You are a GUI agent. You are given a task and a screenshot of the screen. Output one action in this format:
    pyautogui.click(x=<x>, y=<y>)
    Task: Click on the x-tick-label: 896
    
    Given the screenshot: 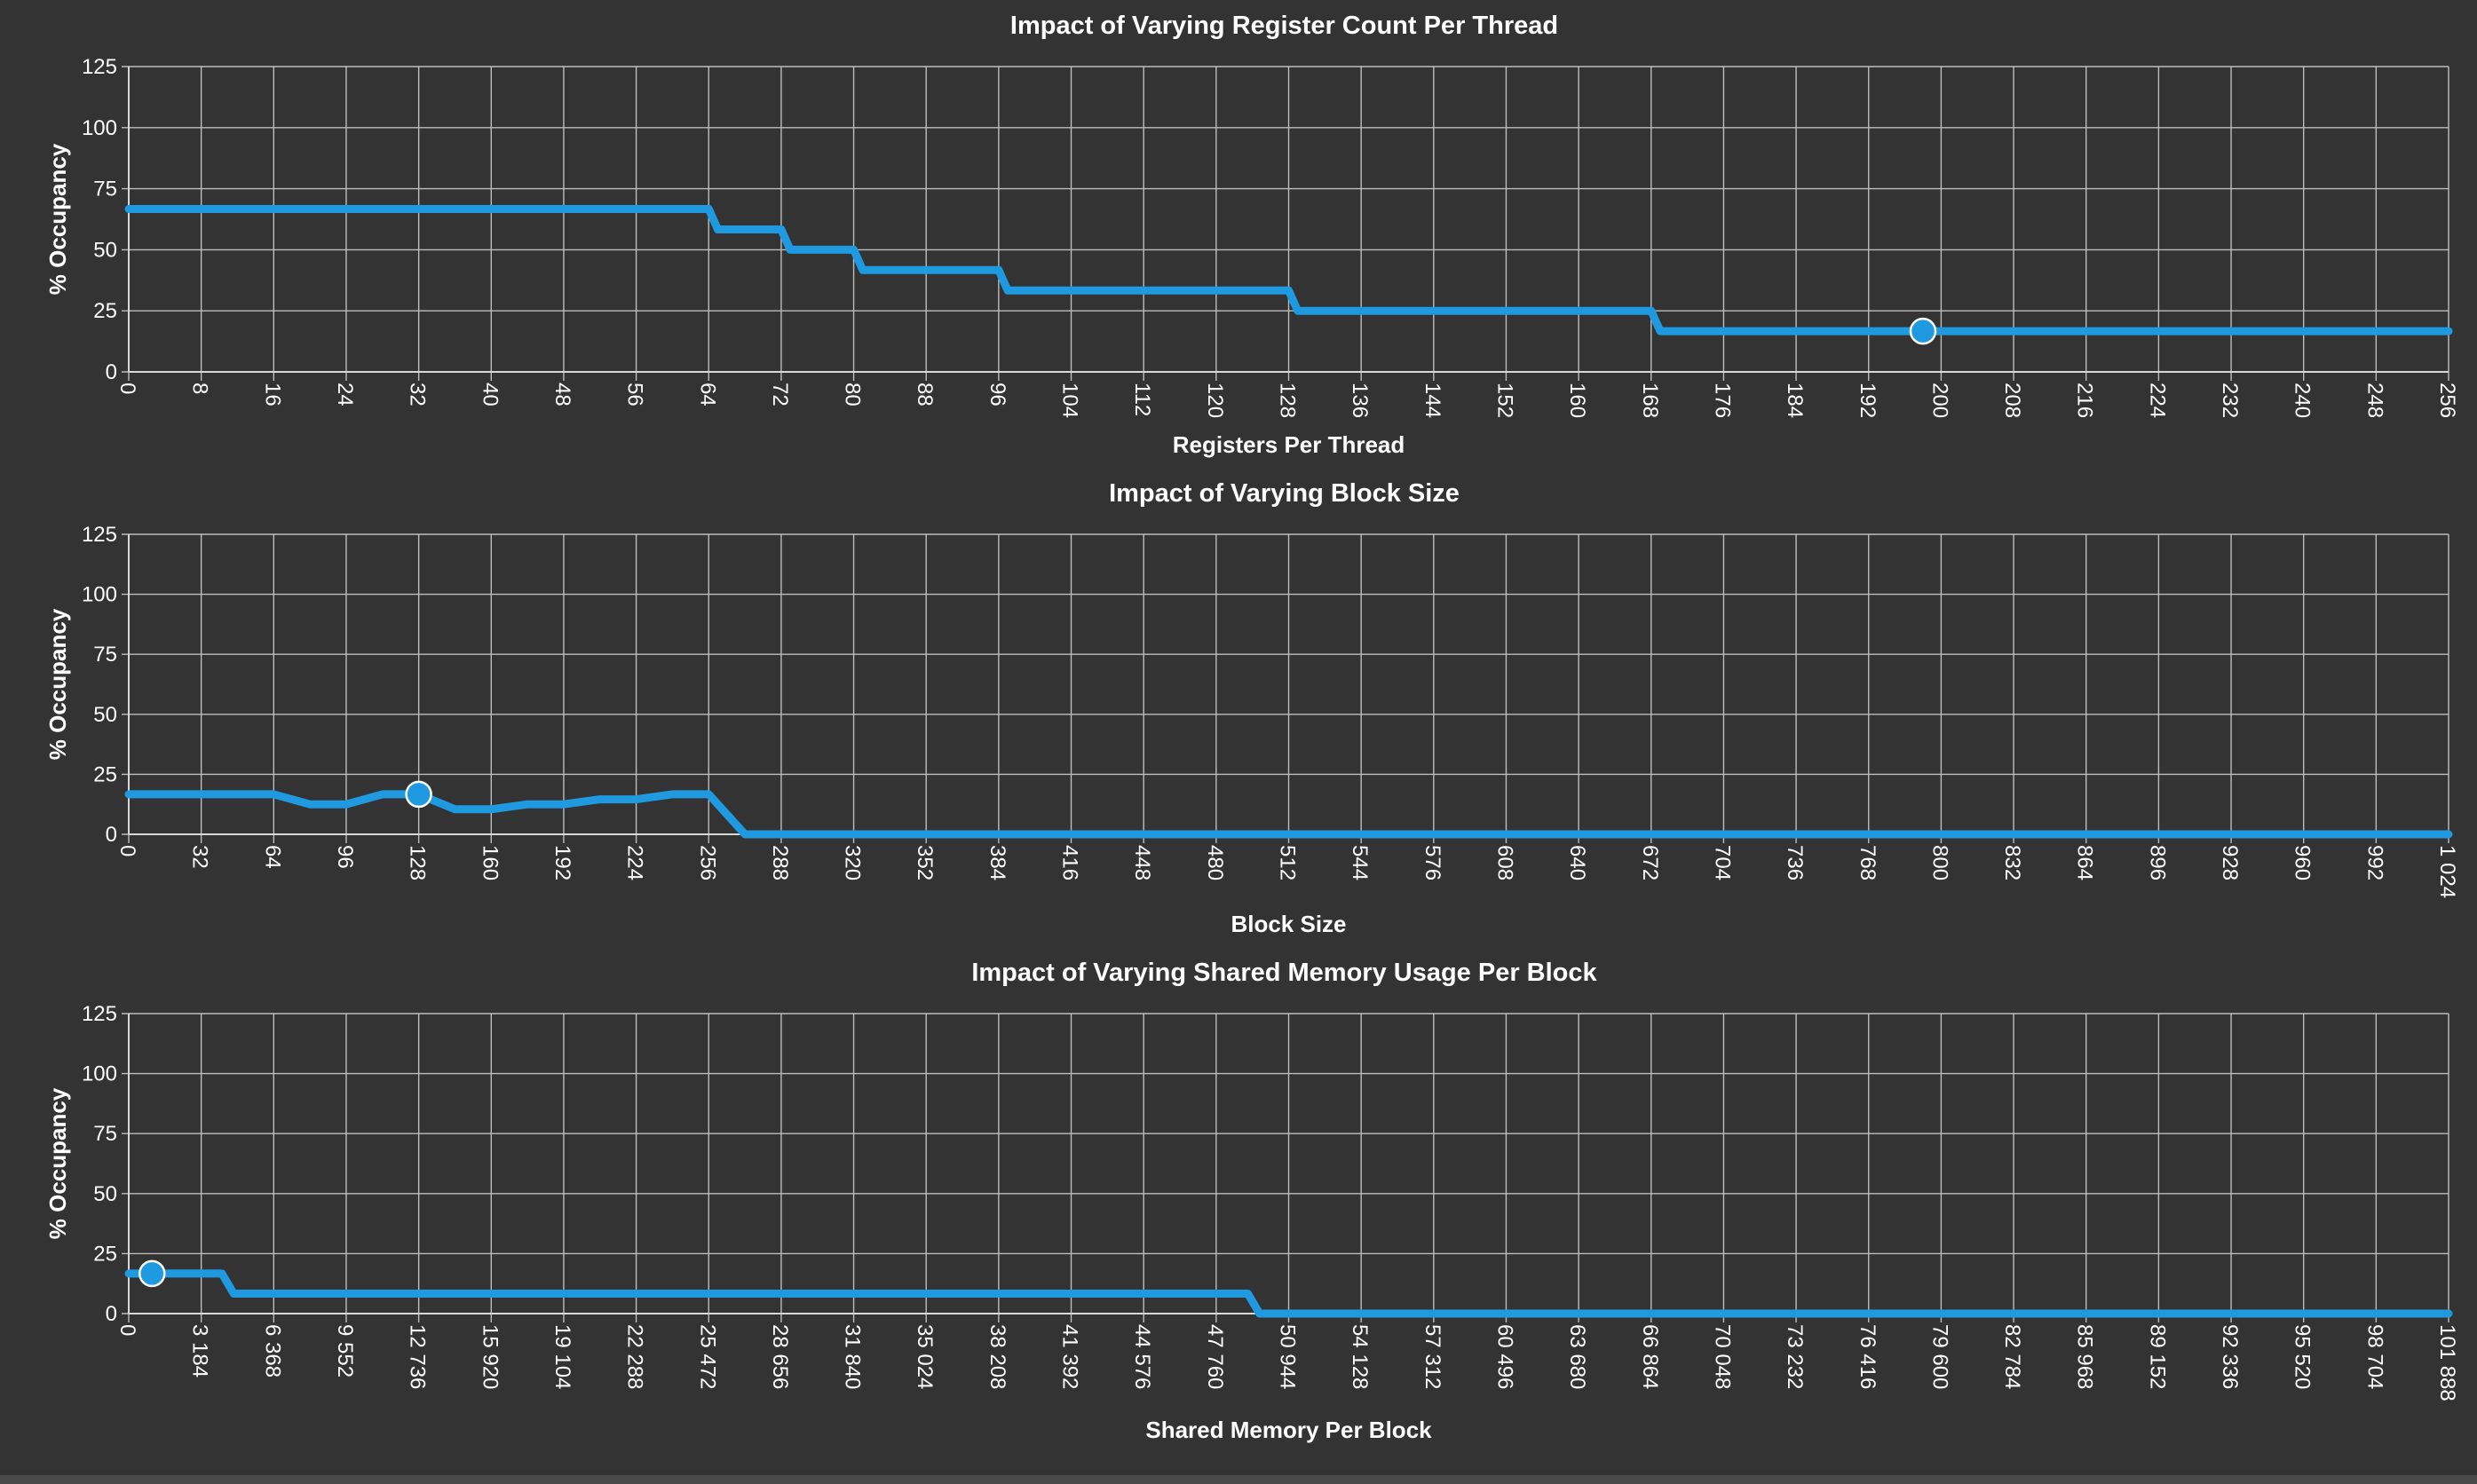 What is the action you would take?
    pyautogui.click(x=2157, y=863)
    